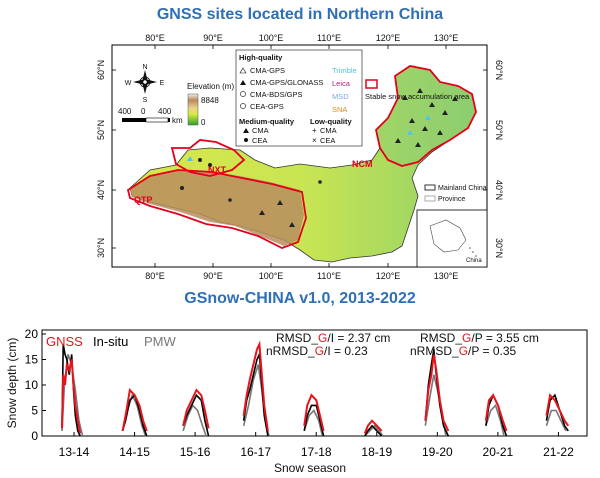  Describe the element at coordinates (195, 452) in the screenshot. I see `x-tick-label: 15-16` at that location.